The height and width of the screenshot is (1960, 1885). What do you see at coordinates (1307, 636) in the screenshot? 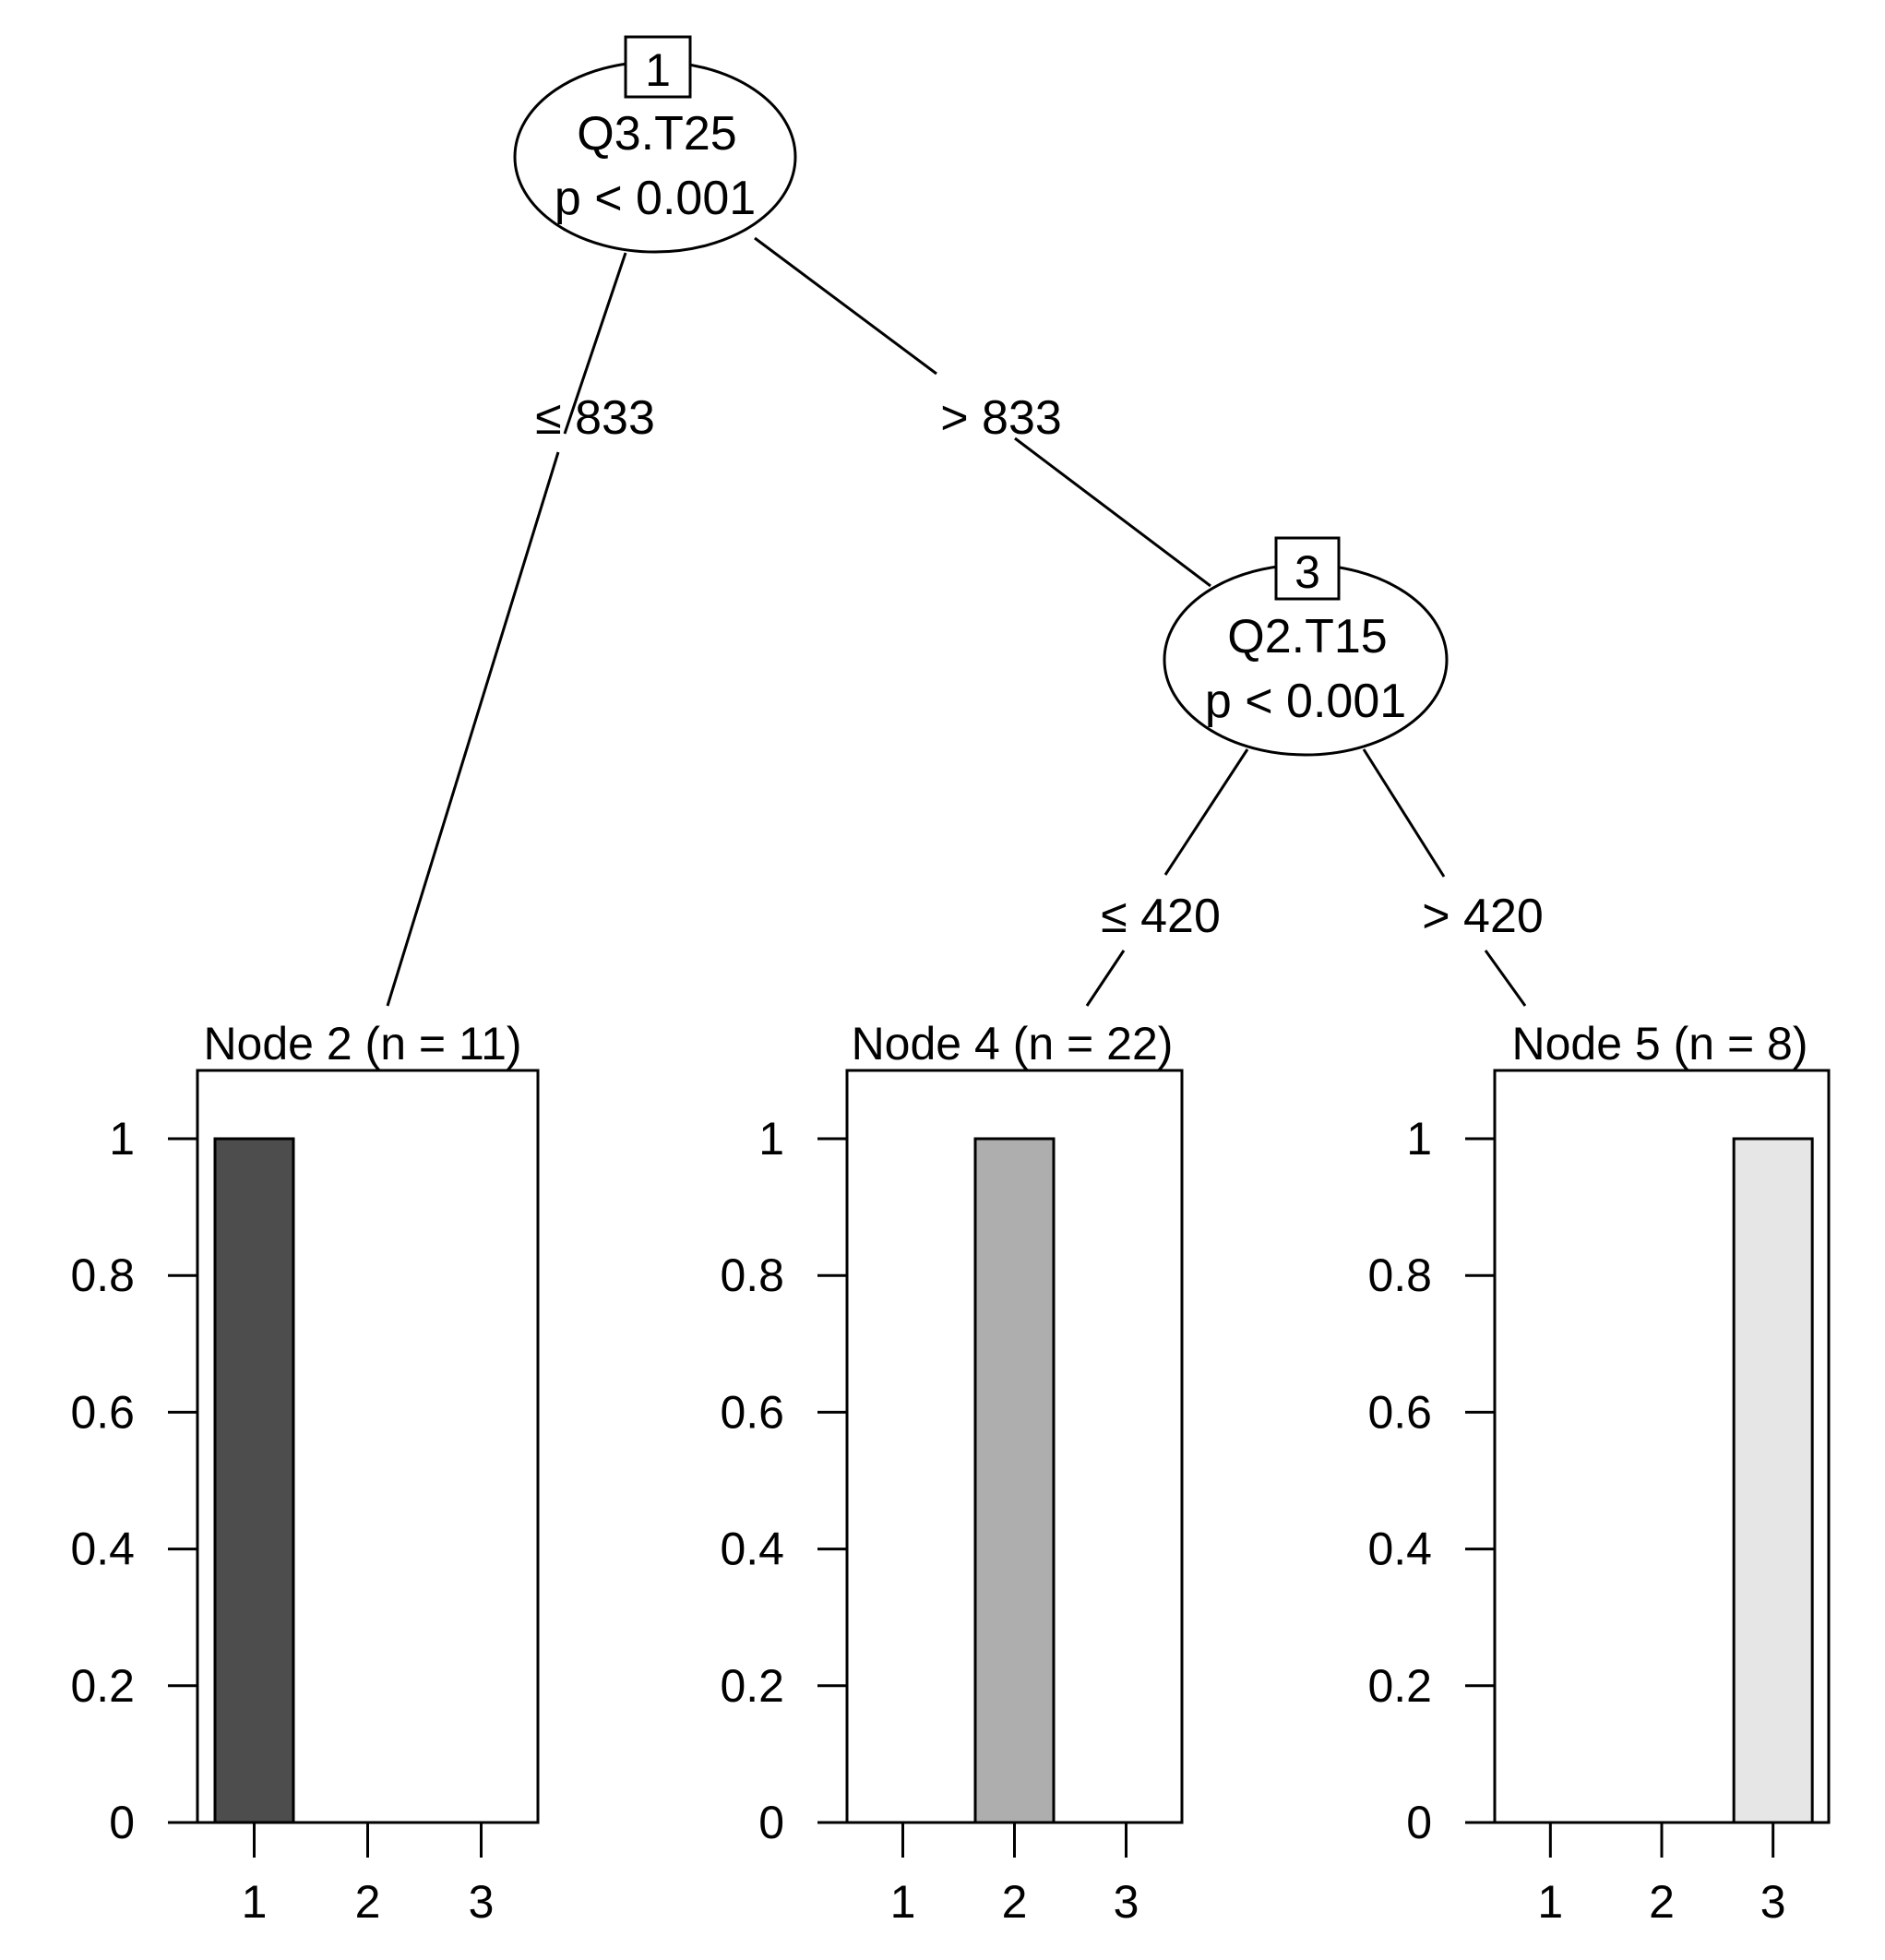
I see `node-variable: Q2.T15` at bounding box center [1307, 636].